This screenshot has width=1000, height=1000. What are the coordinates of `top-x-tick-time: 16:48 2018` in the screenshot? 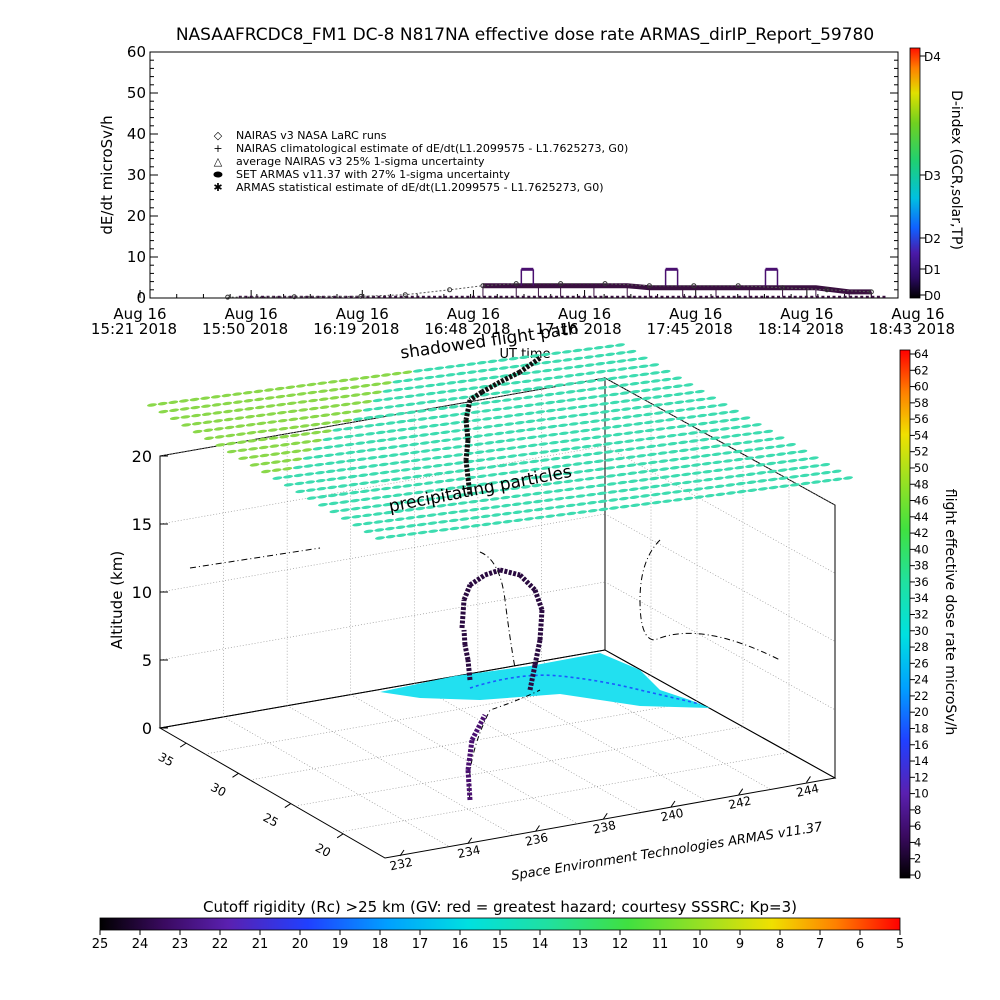 It's located at (467, 329).